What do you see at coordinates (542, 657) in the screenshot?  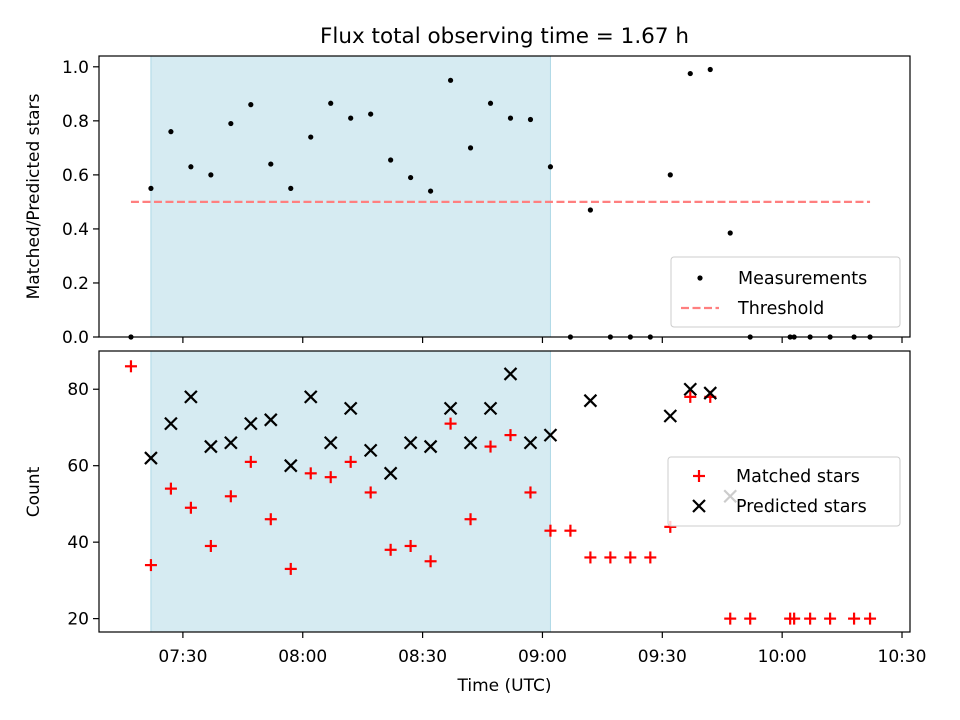 I see `xtick-label-3: 09:00` at bounding box center [542, 657].